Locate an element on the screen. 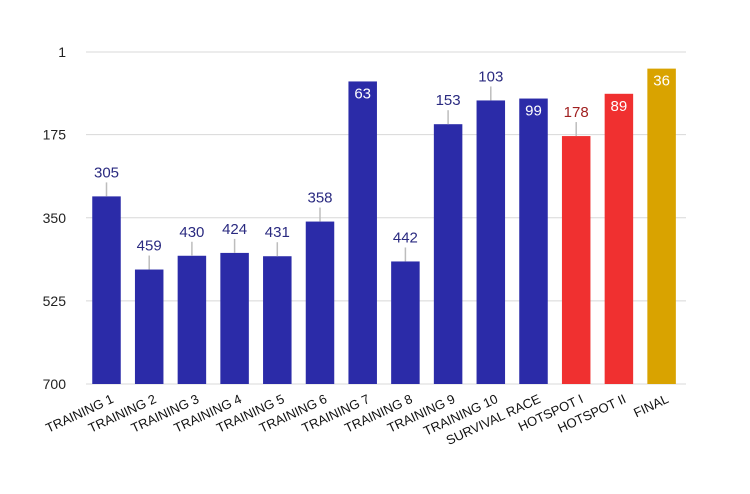 The width and height of the screenshot is (750, 494). y-tick-label: 350 is located at coordinates (55, 218).